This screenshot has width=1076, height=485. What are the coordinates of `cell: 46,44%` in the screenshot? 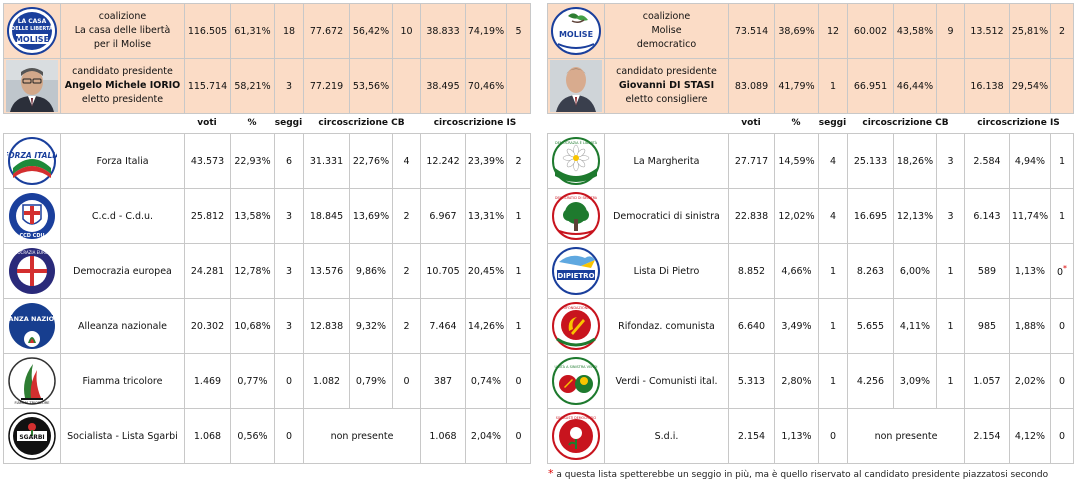 It's located at (915, 86).